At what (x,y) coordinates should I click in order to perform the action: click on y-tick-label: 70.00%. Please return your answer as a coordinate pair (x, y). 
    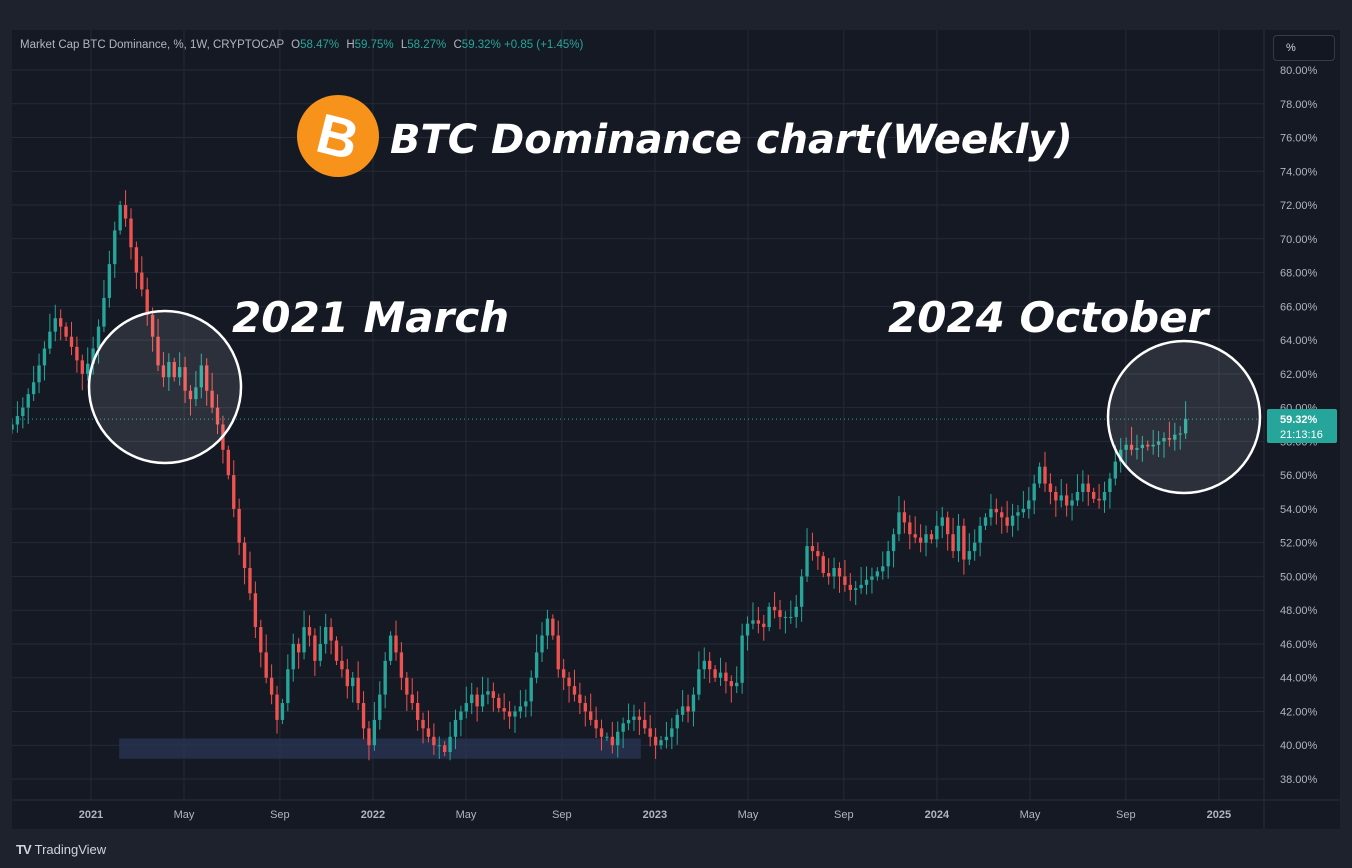
    Looking at the image, I should click on (1299, 240).